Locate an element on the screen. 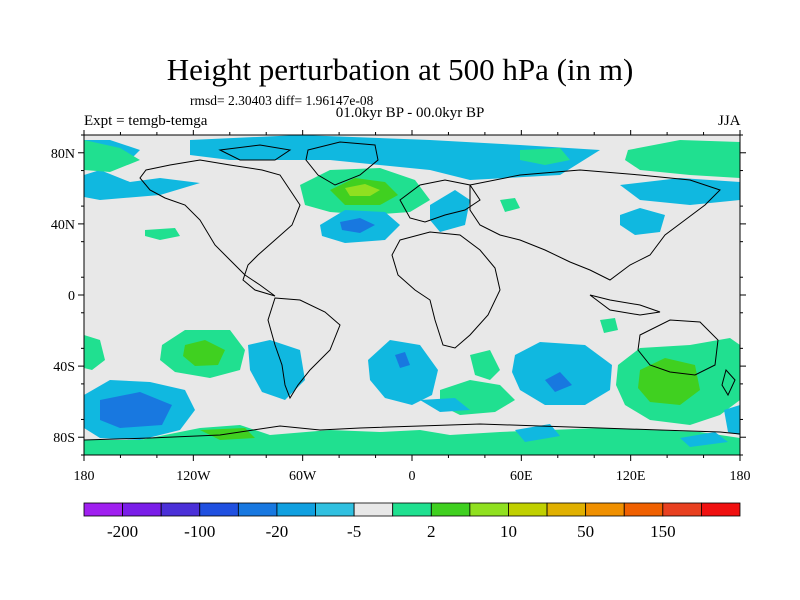  coastline-south-america is located at coordinates (304, 348).